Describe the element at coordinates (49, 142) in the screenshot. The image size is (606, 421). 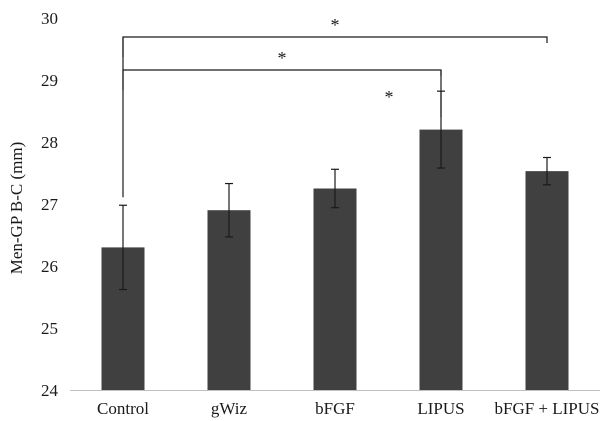
I see `y-tick-label: 28` at that location.